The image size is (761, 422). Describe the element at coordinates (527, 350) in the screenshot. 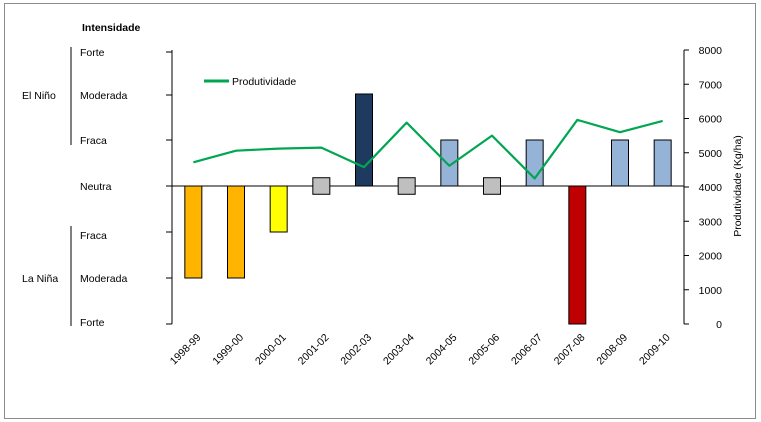

I see `season-label: 2006-07` at that location.